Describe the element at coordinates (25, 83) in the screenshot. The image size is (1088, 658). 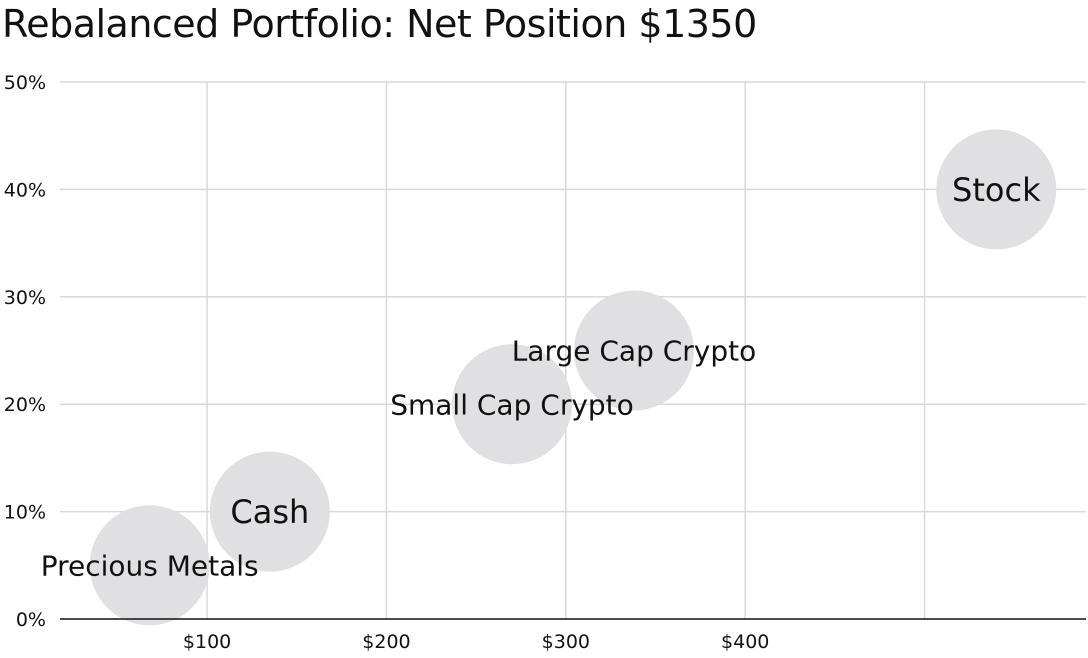
I see `y-tick-label: 50%` at that location.